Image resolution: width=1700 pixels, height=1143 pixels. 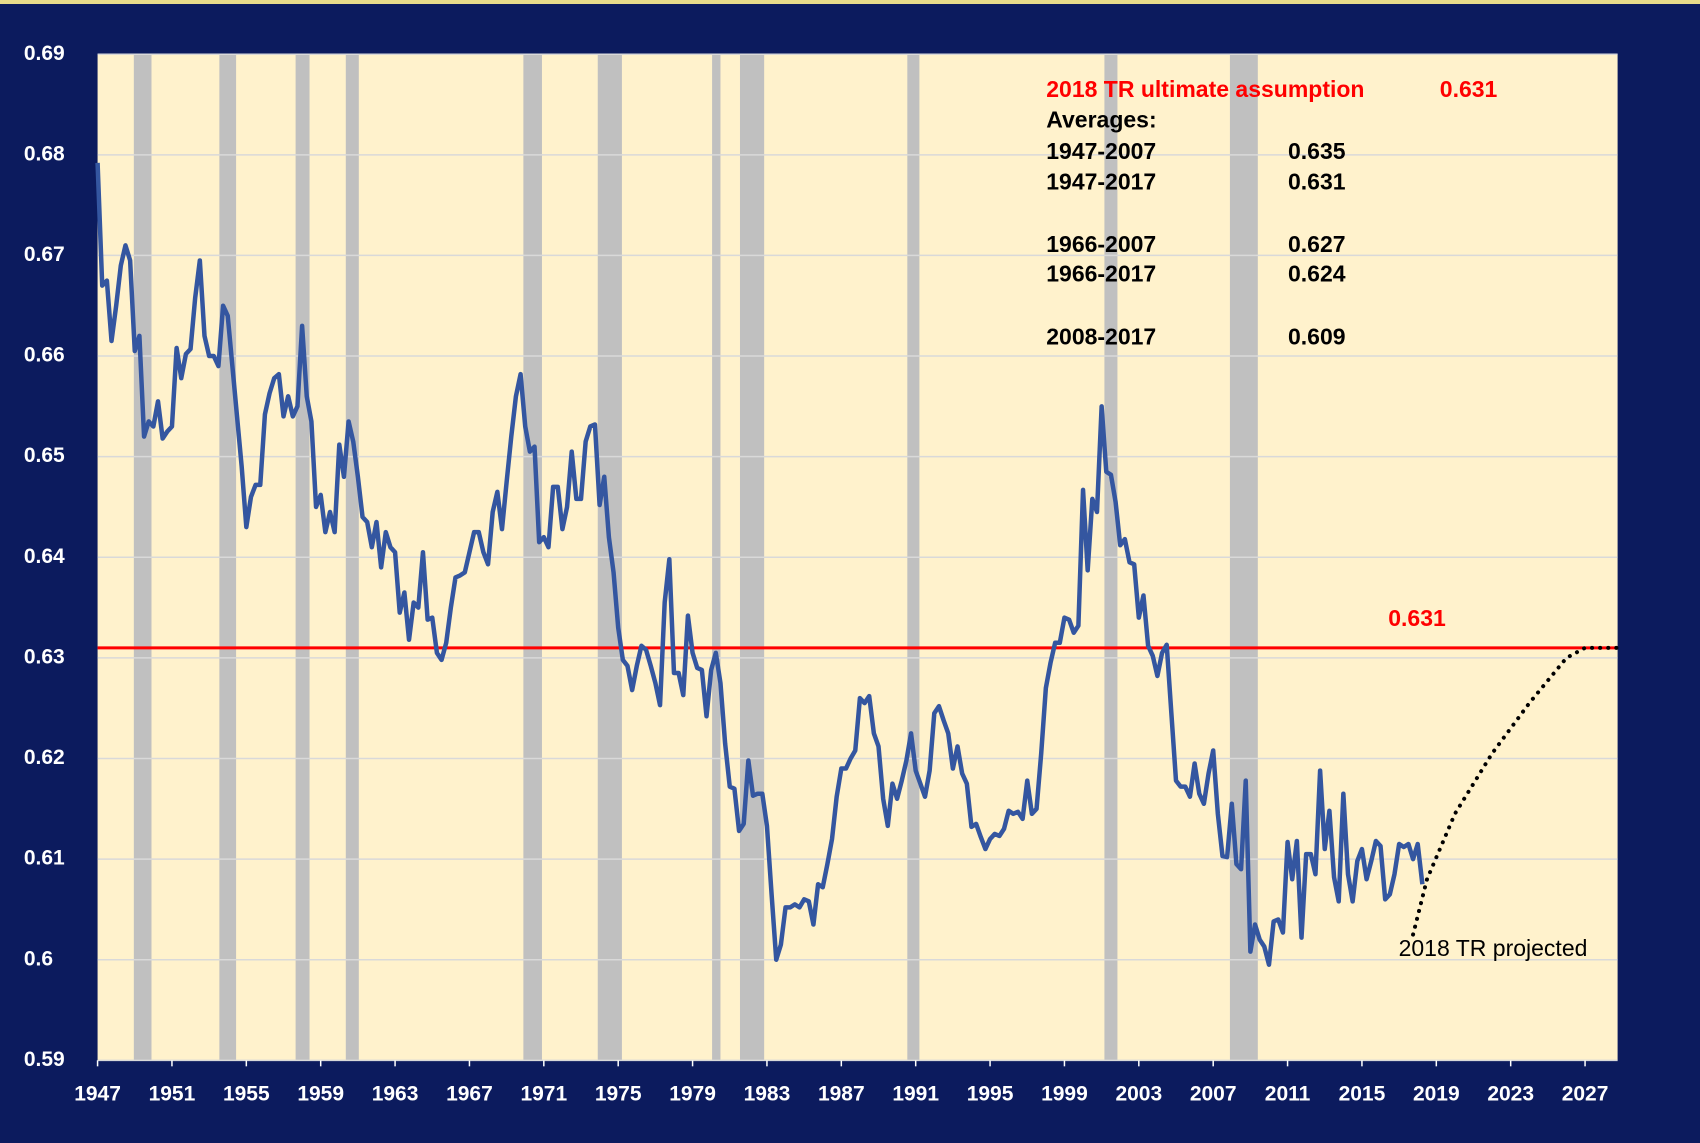 I want to click on x-tick-label: 1963, so click(x=395, y=1094).